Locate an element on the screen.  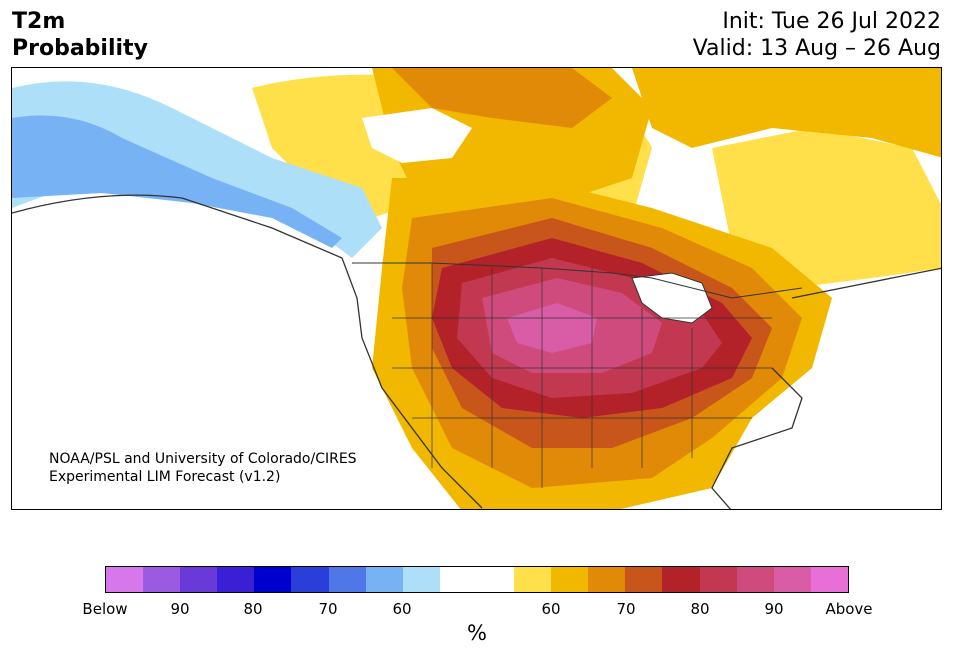
title-line-1: T2m is located at coordinates (39, 21).